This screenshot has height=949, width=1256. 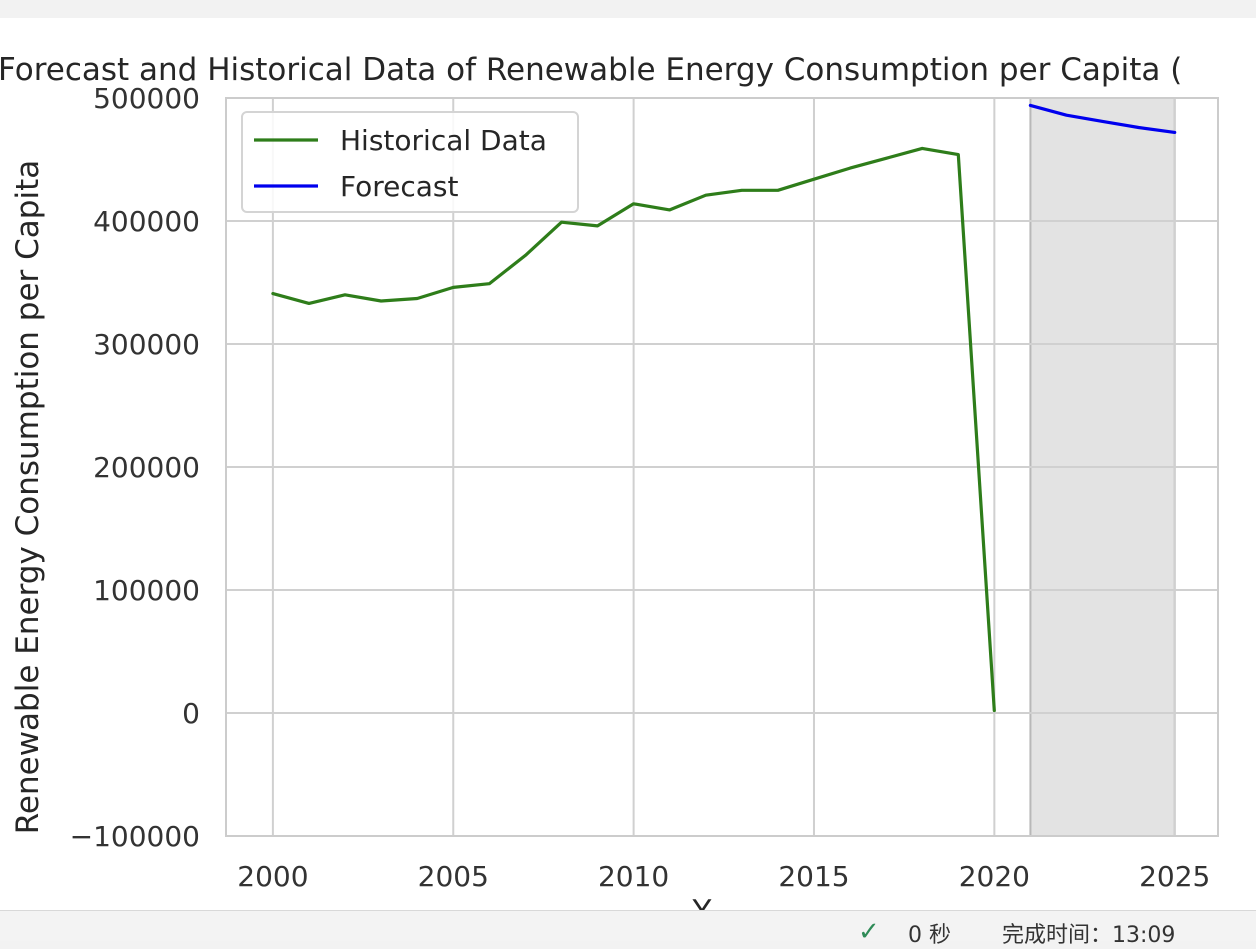 I want to click on legend-box, so click(x=410, y=162).